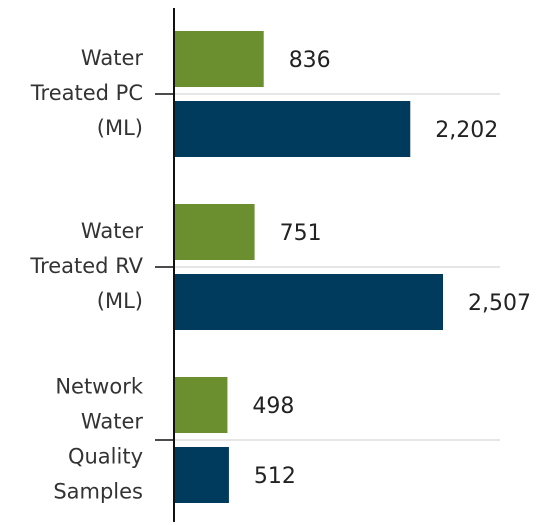 This screenshot has height=525, width=547. Describe the element at coordinates (466, 130) in the screenshot. I see `value-label: 2,202` at that location.